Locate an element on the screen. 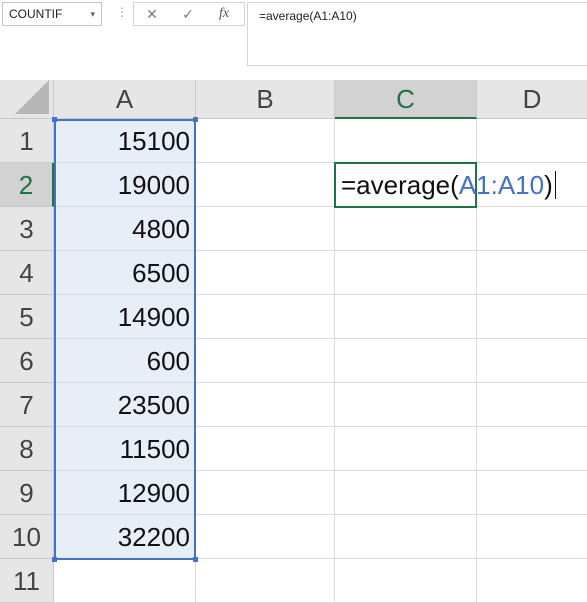 The width and height of the screenshot is (587, 603). cell-b2 is located at coordinates (265, 185).